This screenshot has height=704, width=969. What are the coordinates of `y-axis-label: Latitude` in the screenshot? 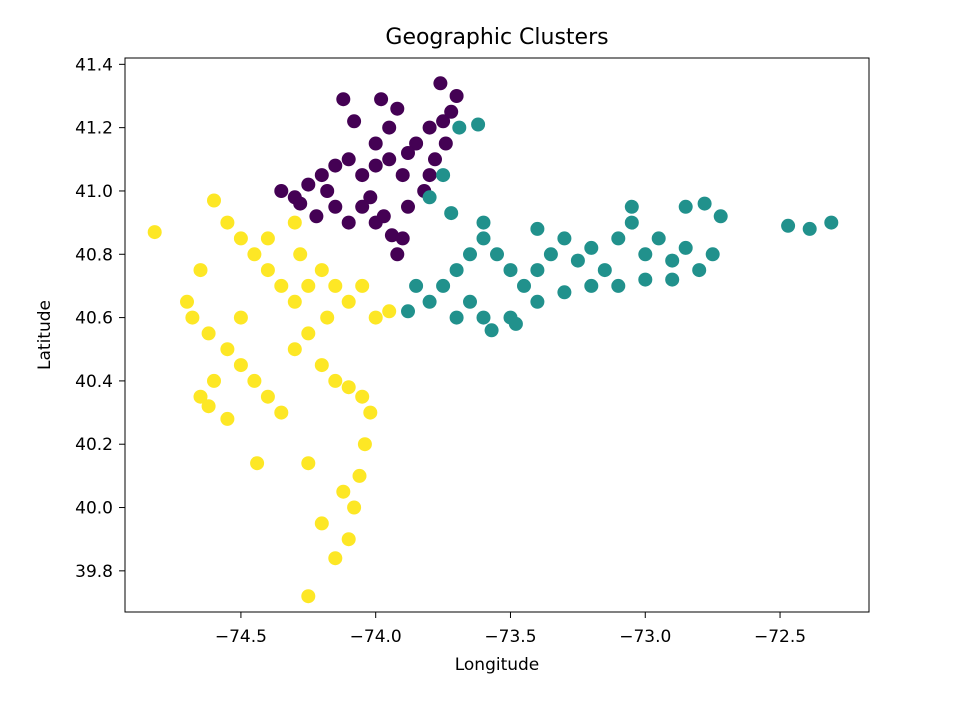 It's located at (45, 335).